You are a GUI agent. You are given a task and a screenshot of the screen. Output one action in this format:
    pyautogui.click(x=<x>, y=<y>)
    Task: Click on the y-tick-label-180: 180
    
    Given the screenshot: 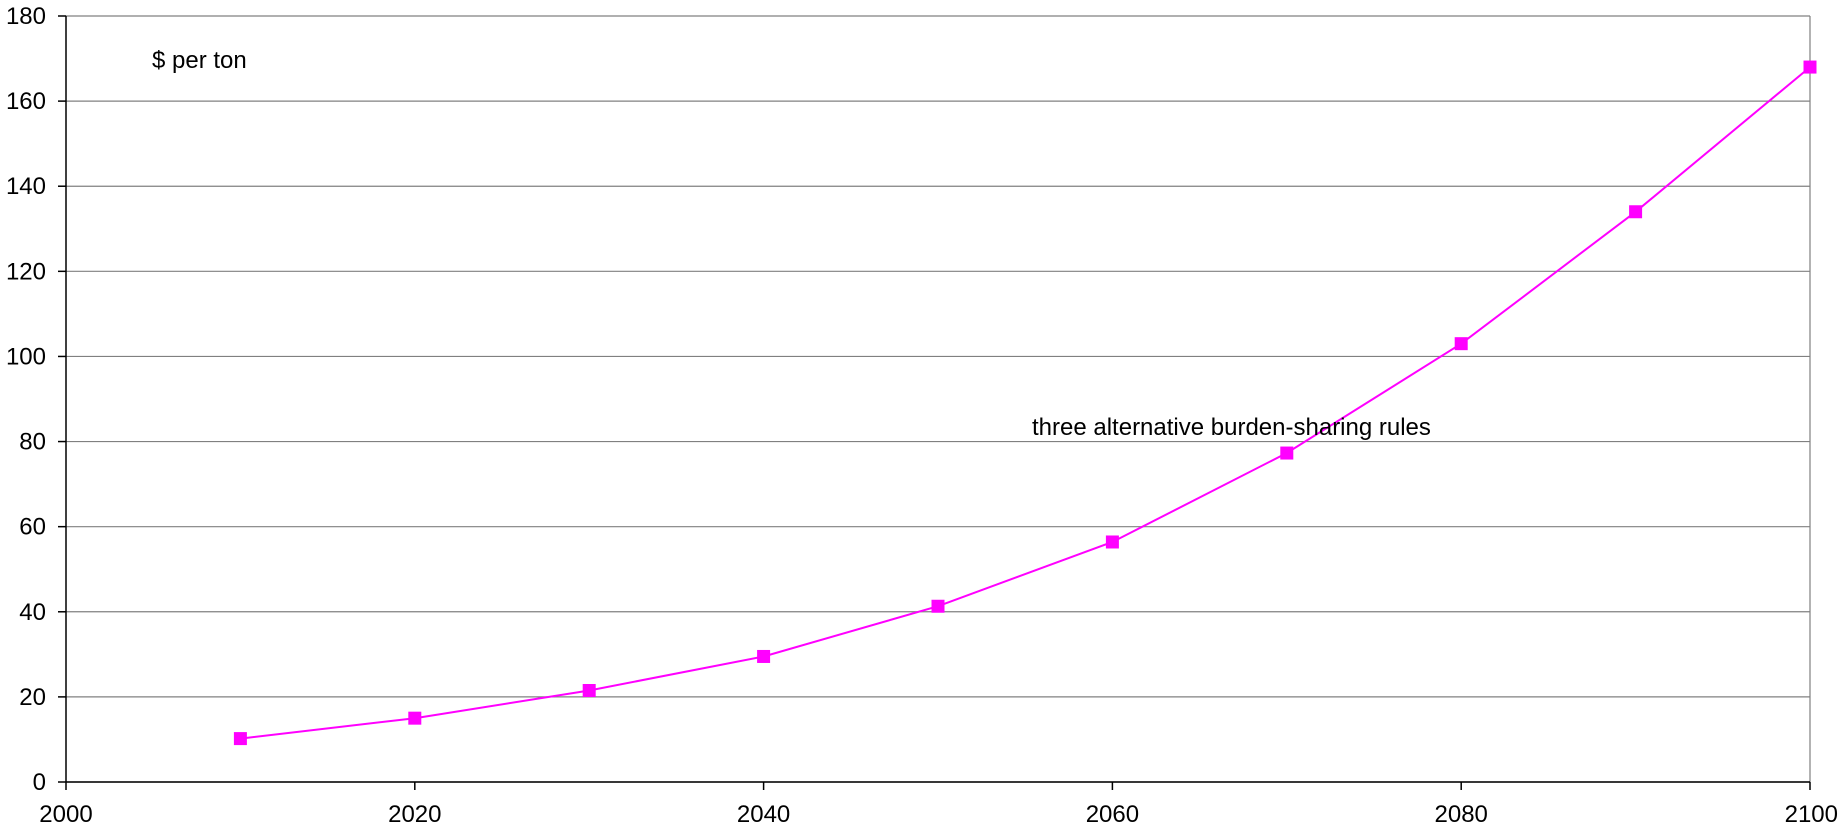 What is the action you would take?
    pyautogui.click(x=26, y=16)
    